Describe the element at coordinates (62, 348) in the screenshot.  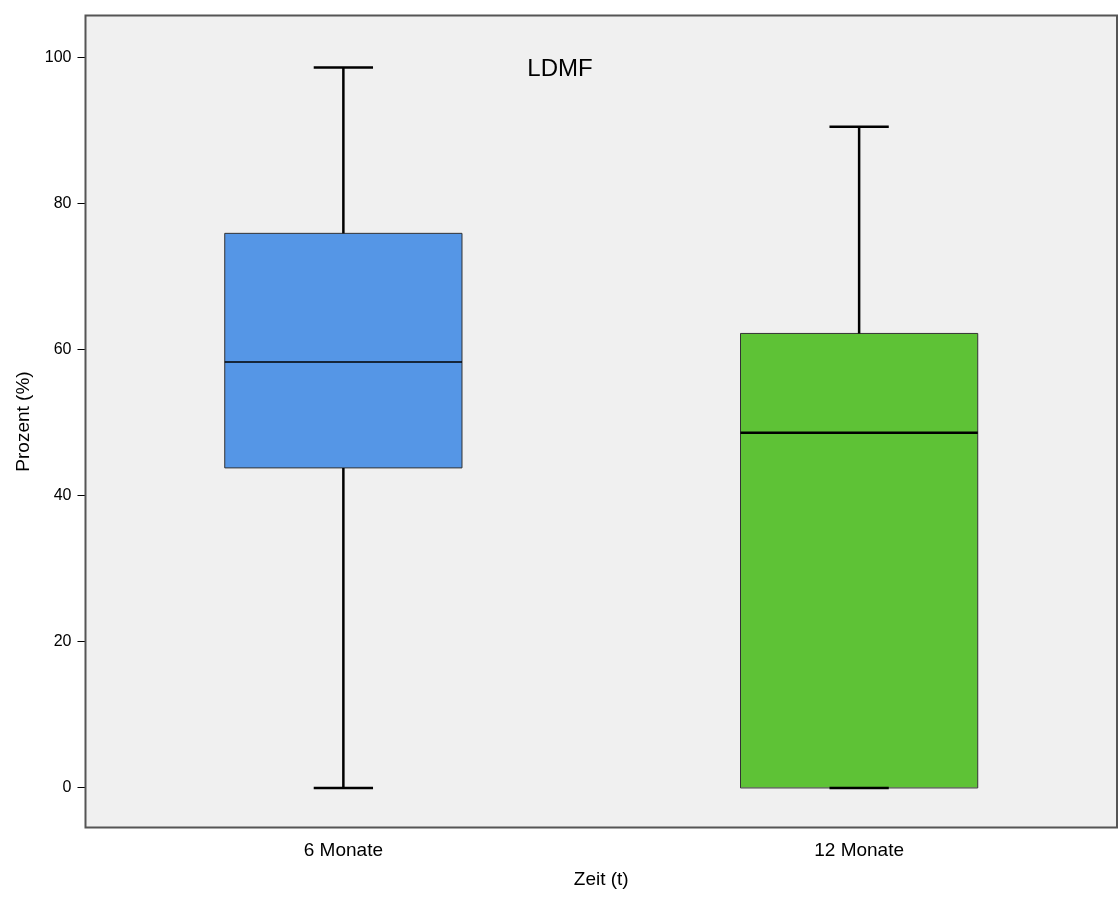
I see `y-tick-label: 60` at that location.